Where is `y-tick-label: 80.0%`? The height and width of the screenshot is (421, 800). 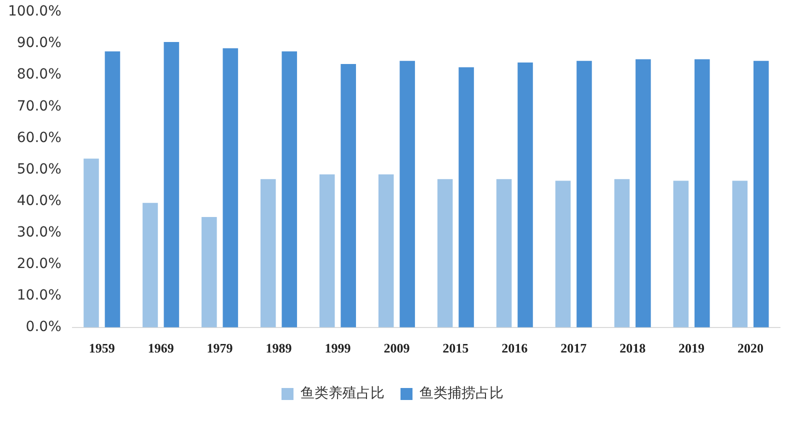 y-tick-label: 80.0% is located at coordinates (39, 74).